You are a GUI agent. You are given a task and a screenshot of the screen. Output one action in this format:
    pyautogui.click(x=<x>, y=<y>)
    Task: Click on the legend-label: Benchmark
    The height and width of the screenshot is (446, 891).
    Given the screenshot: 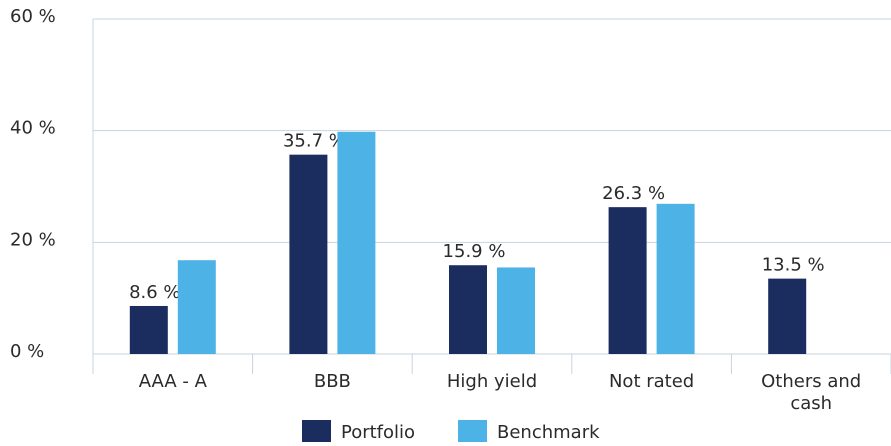 What is the action you would take?
    pyautogui.click(x=548, y=432)
    